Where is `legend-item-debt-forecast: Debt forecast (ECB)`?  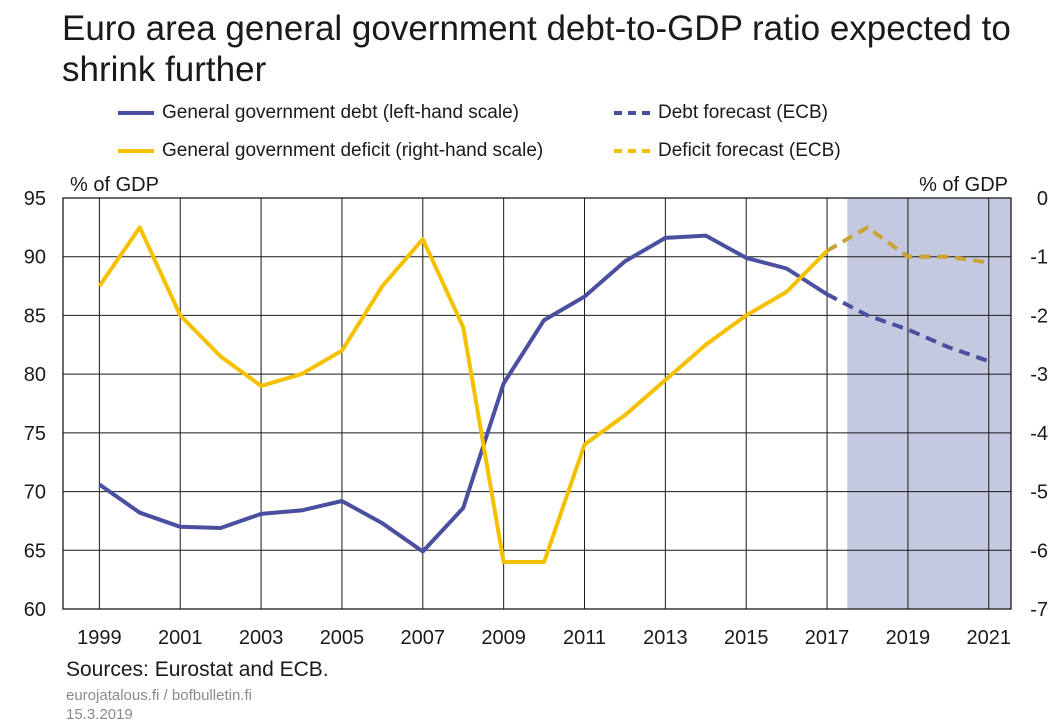 legend-item-debt-forecast: Debt forecast (ECB) is located at coordinates (721, 113).